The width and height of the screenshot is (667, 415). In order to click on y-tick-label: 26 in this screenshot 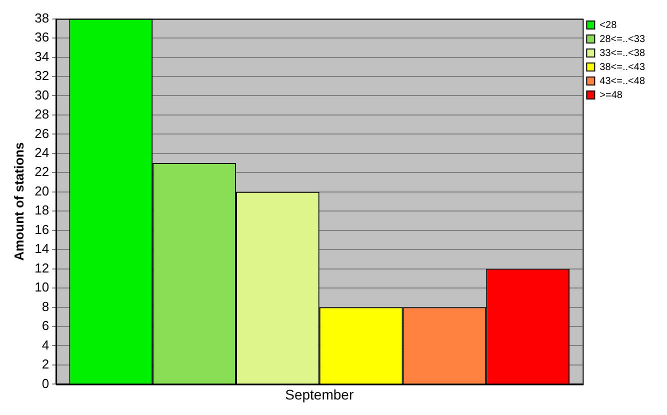, I will do `click(42, 133)`.